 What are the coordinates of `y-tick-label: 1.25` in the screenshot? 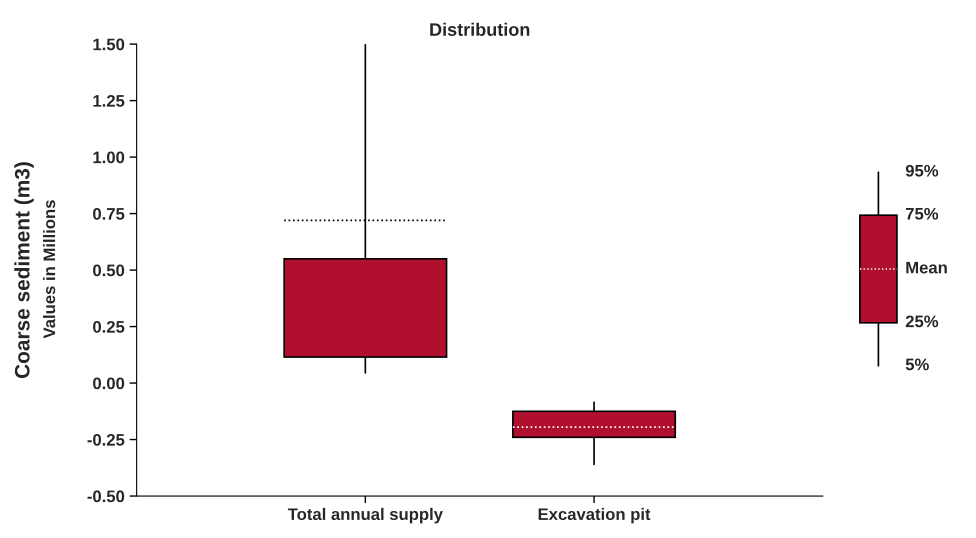 It's located at (108, 101).